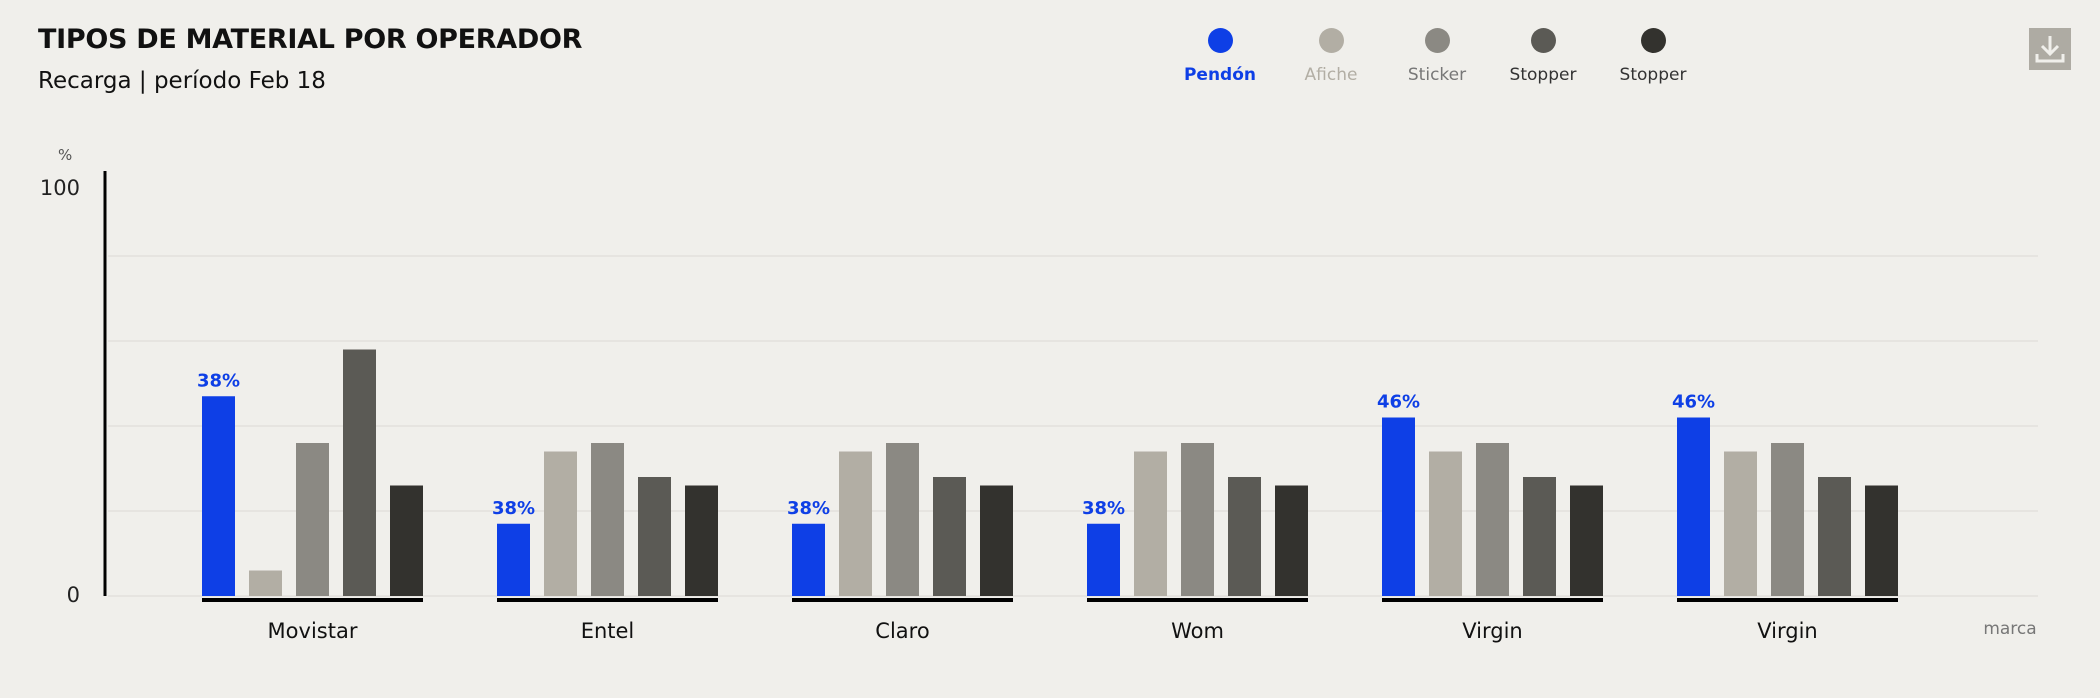 This screenshot has width=2100, height=698. I want to click on legend-dot-pendon, so click(1220, 40).